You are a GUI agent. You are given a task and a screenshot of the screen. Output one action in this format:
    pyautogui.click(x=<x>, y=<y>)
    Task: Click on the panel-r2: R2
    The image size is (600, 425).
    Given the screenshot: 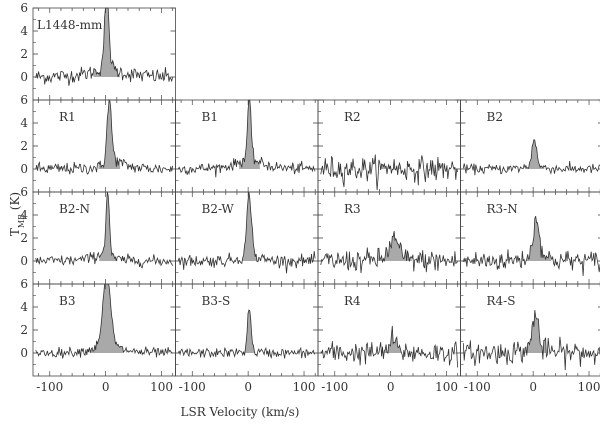 What is the action you would take?
    pyautogui.click(x=389, y=146)
    